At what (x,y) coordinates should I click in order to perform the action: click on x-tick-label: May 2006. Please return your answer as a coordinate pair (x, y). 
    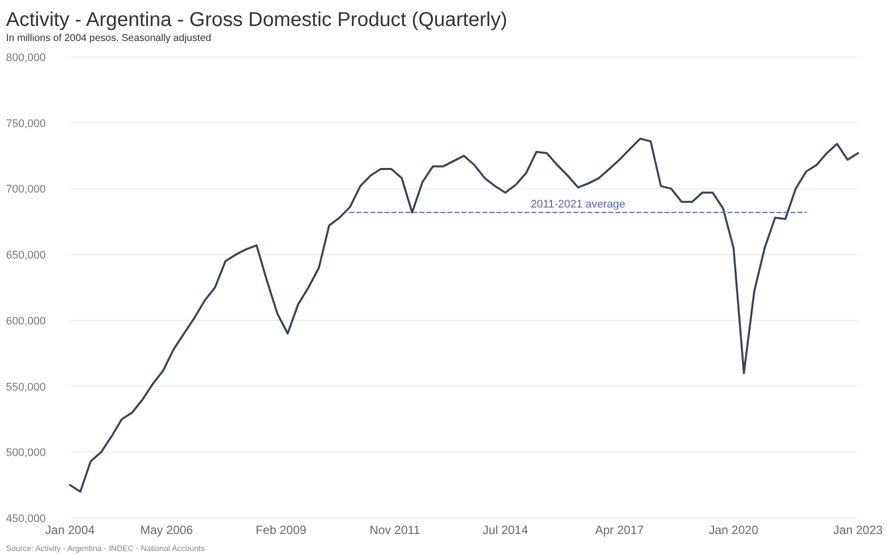
    Looking at the image, I should click on (167, 530).